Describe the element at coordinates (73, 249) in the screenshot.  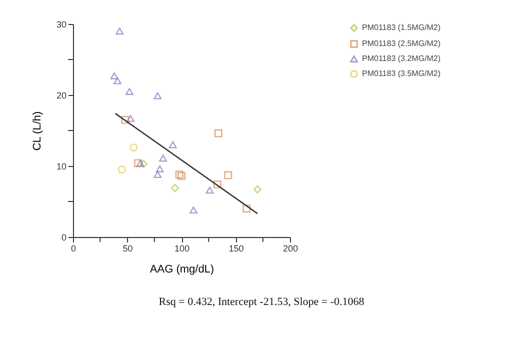
I see `x-tick-label: 0` at that location.